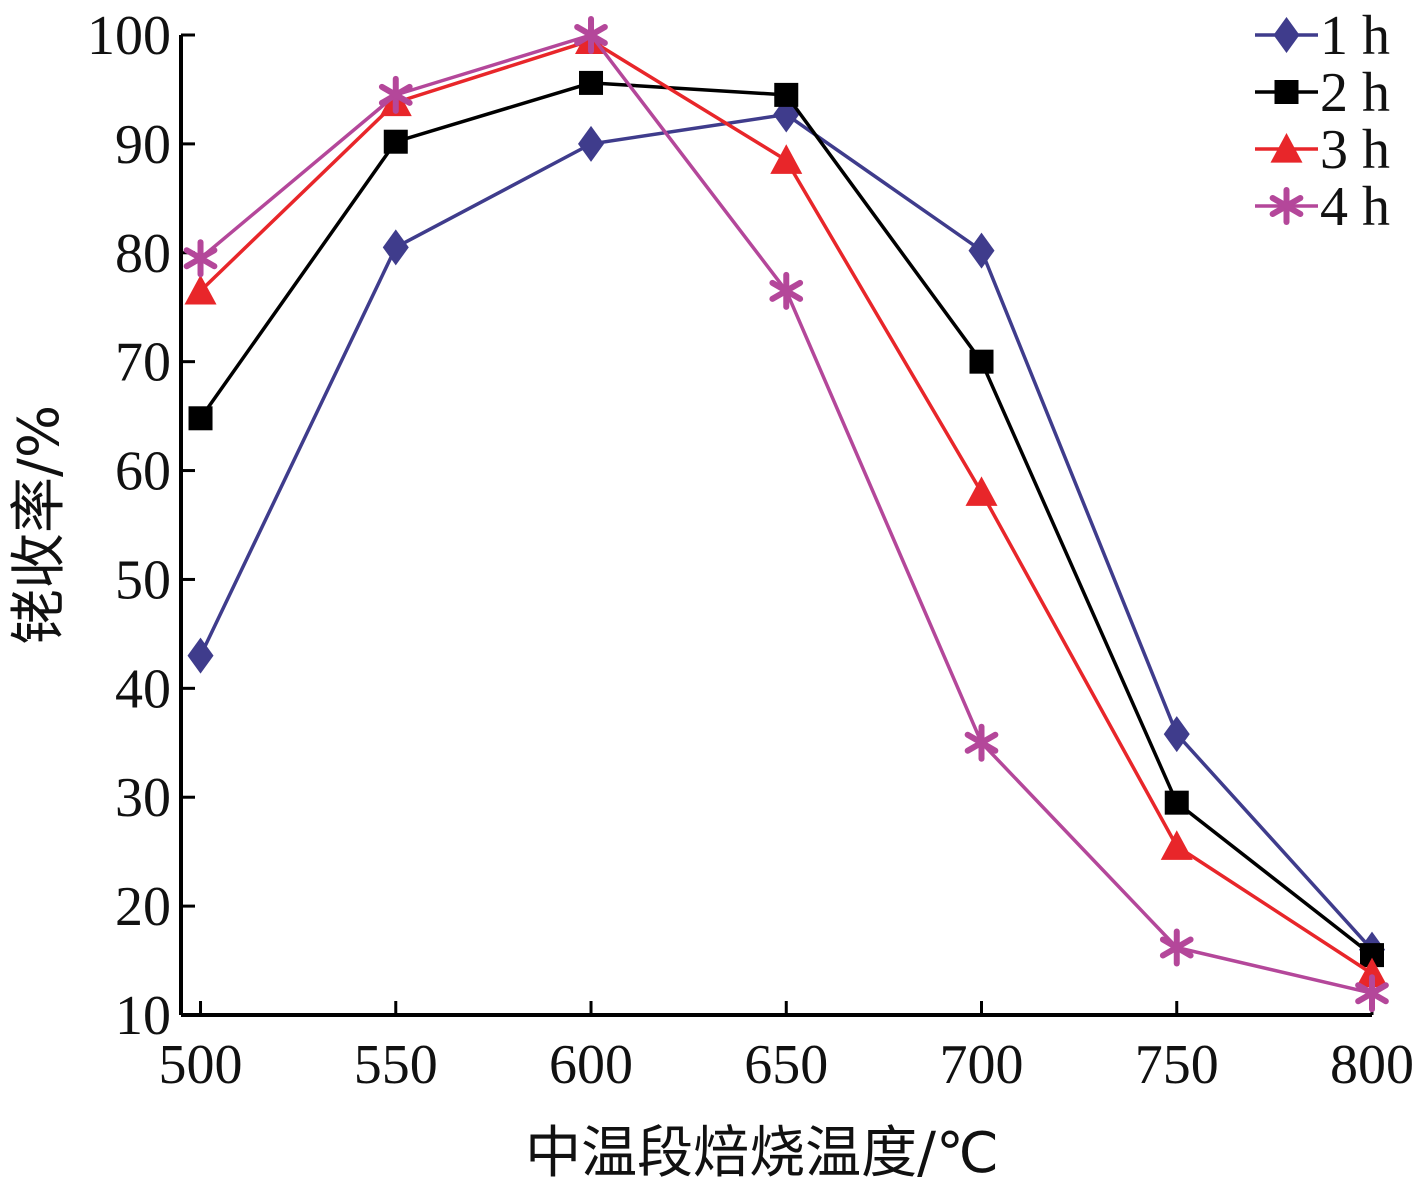  What do you see at coordinates (1355, 207) in the screenshot?
I see `legend-label: 4 h` at bounding box center [1355, 207].